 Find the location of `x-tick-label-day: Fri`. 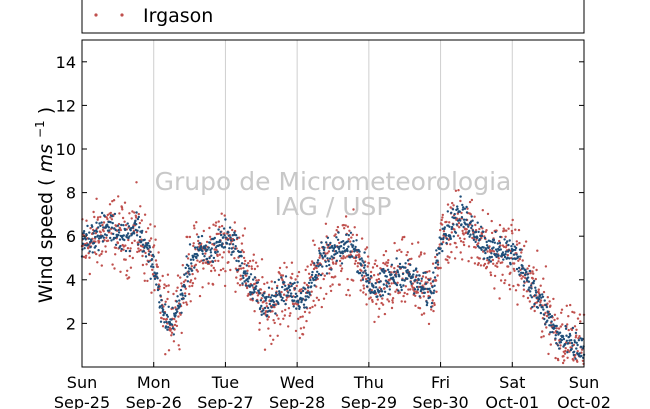

x-tick-label-day: Fri is located at coordinates (440, 382).